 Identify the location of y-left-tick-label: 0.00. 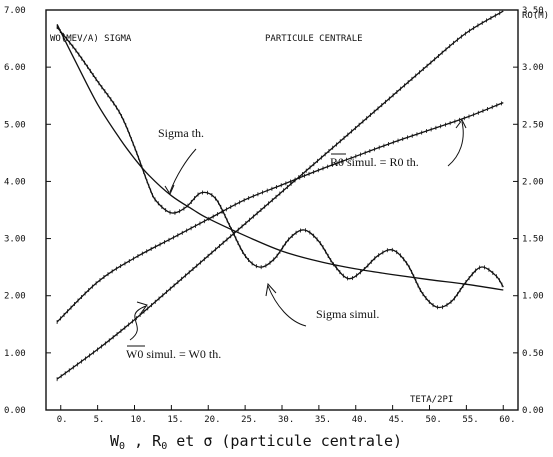
(15, 411).